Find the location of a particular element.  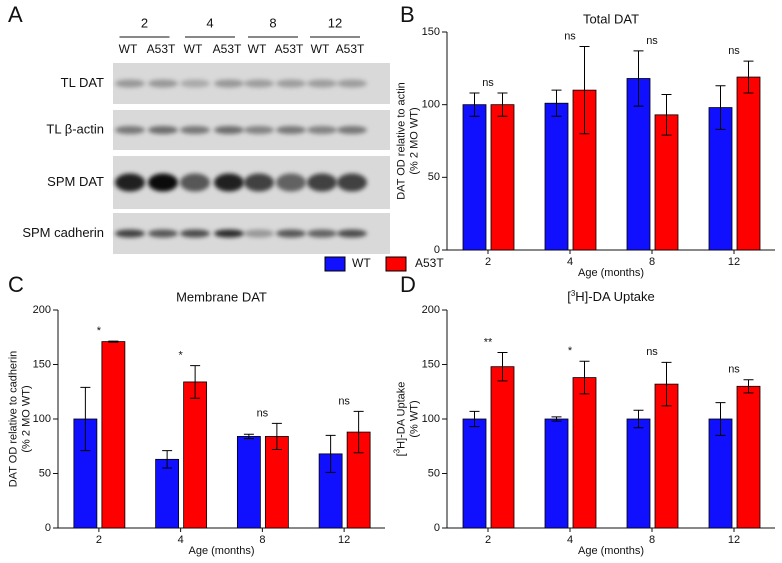

panel-label: D is located at coordinates (408, 284).